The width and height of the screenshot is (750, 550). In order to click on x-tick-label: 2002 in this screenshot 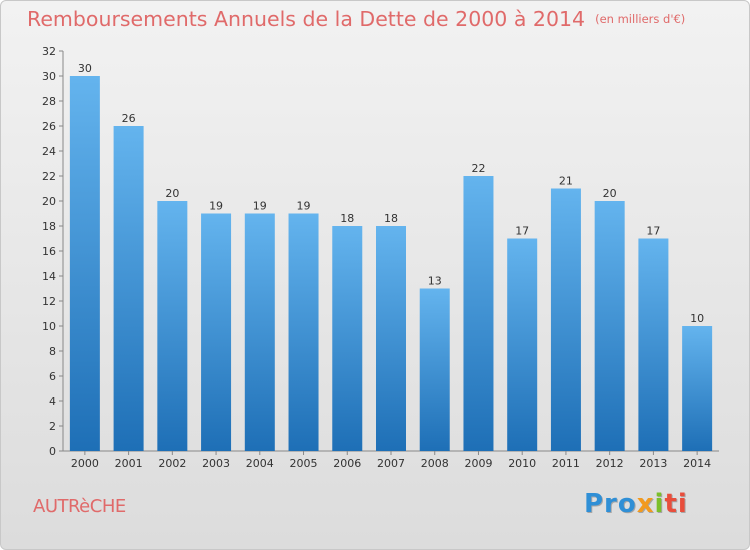, I will do `click(172, 463)`.